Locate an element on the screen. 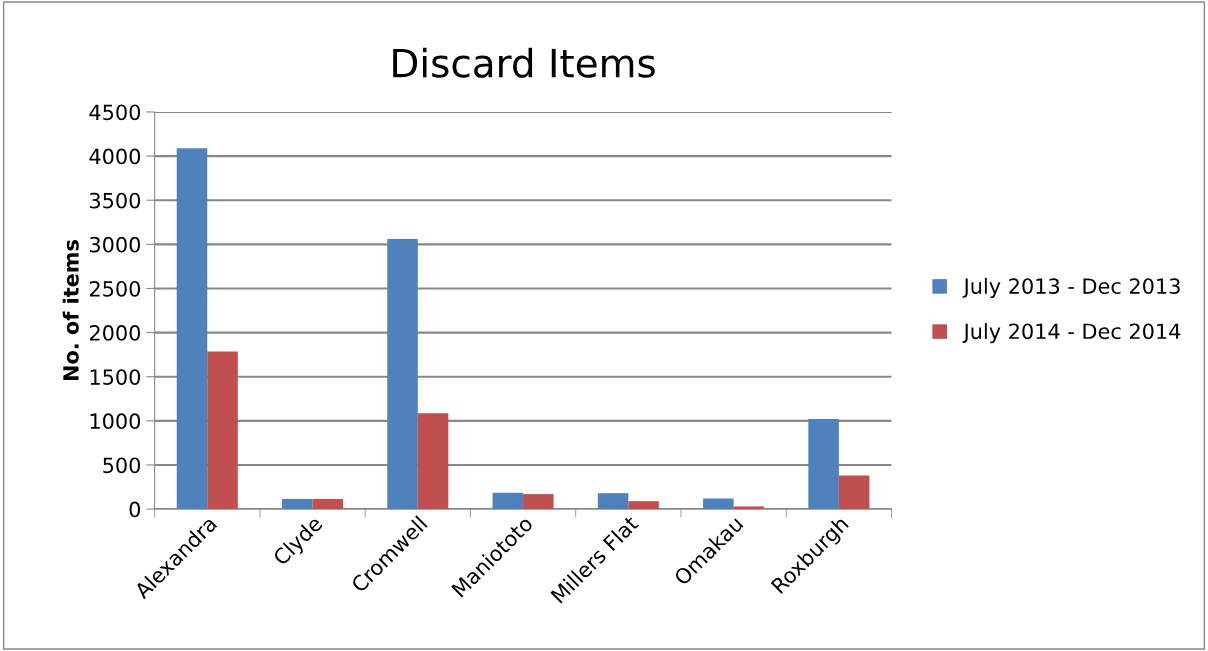 This screenshot has height=651, width=1208. y-tick-label: 500 is located at coordinates (122, 465).